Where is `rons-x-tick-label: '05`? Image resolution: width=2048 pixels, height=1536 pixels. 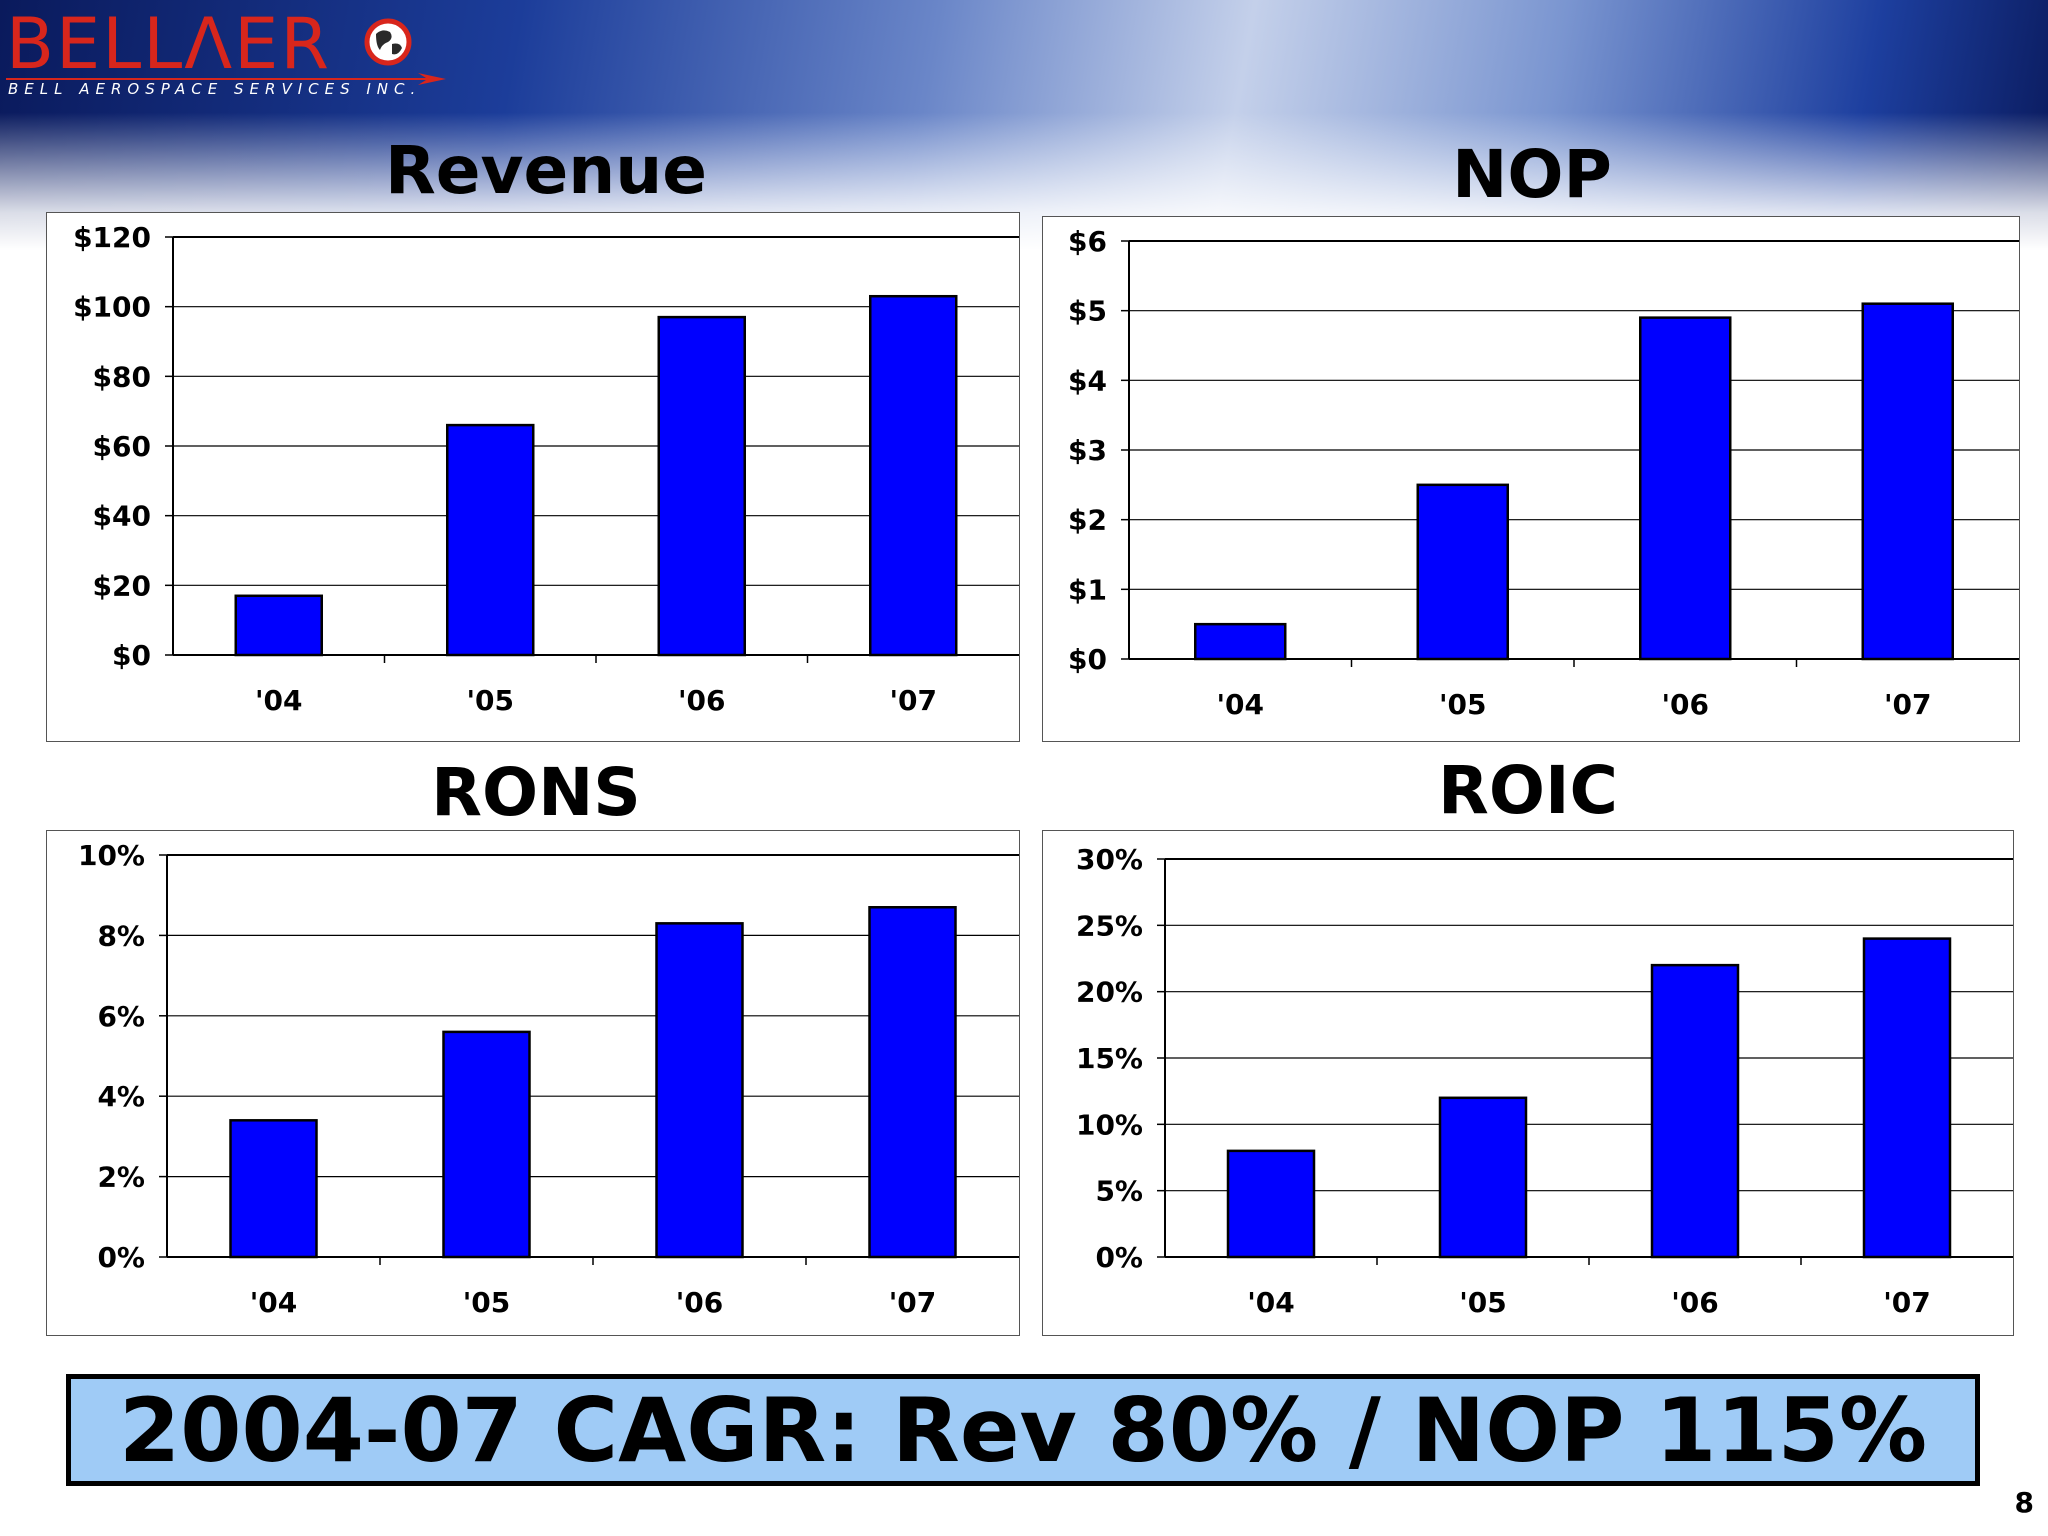 rons-x-tick-label: '05 is located at coordinates (487, 1302).